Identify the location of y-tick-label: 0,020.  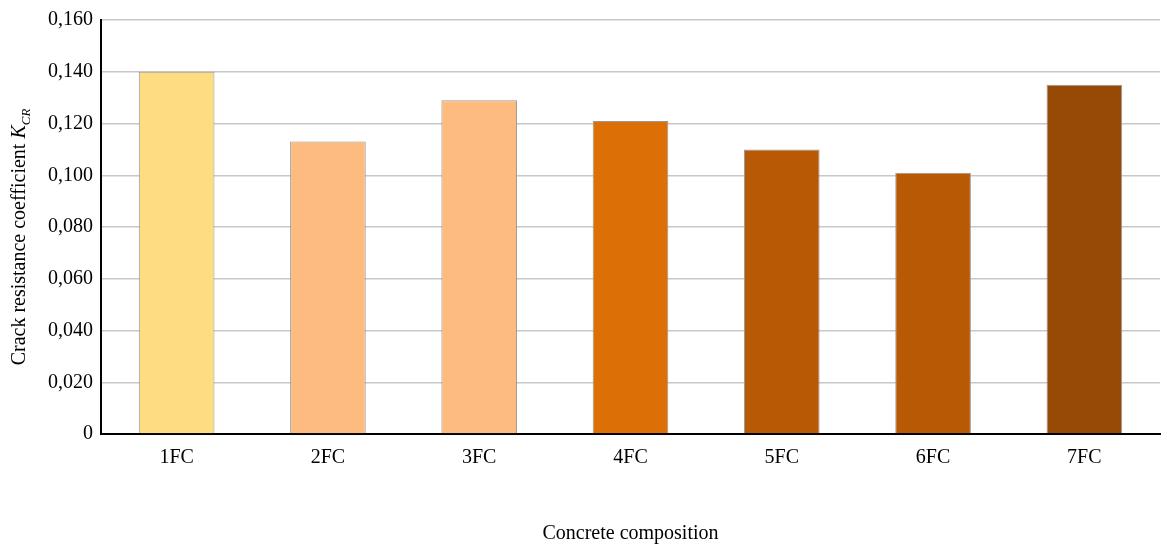
(70, 380).